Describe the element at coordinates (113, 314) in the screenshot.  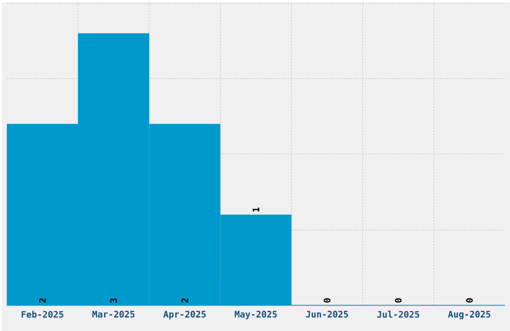
I see `x-tick-label: Mar-2025` at that location.